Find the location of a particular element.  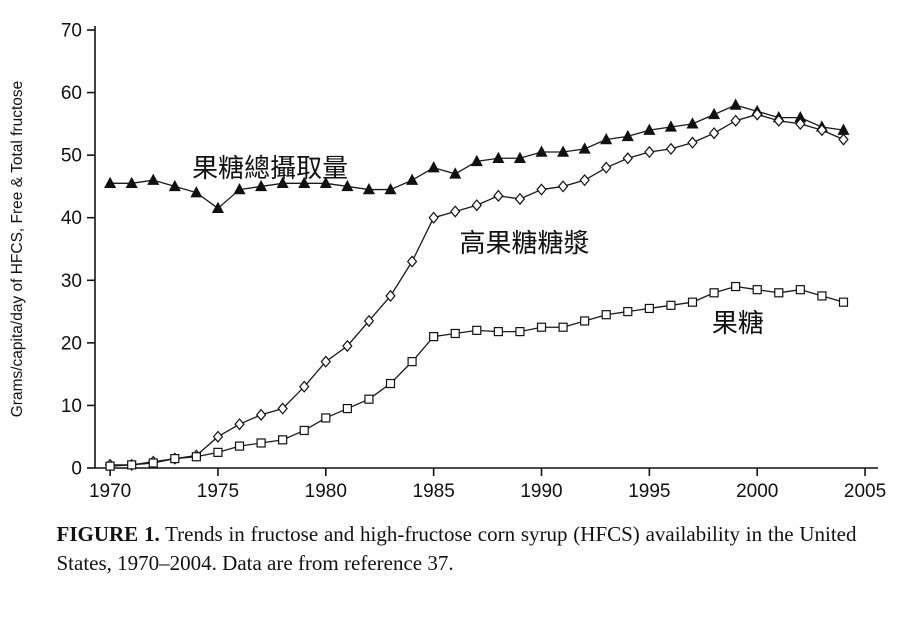

y-tick-label: 0 is located at coordinates (76, 469).